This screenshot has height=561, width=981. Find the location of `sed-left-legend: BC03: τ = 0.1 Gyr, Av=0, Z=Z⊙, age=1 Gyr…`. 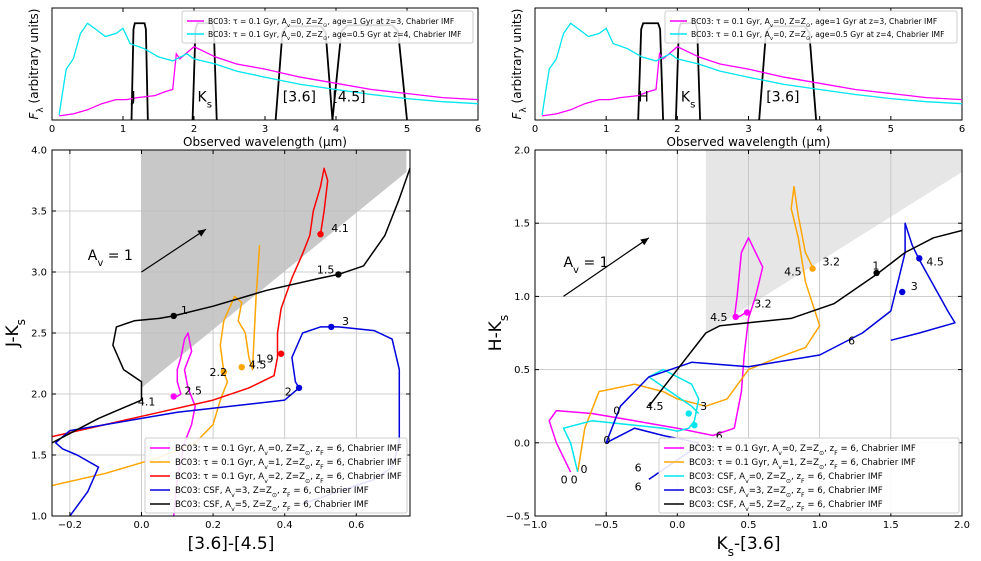

sed-left-legend: BC03: τ = 0.1 Gyr, Av=0, Z=Z⊙, age=1 Gyr… is located at coordinates (327, 27).